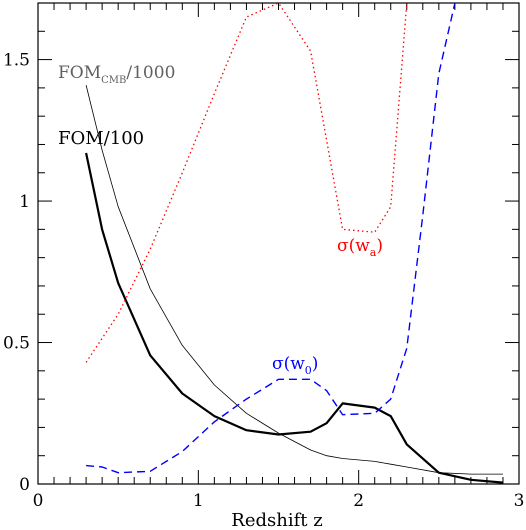  Describe the element at coordinates (519, 501) in the screenshot. I see `x-tick-label: 3` at that location.